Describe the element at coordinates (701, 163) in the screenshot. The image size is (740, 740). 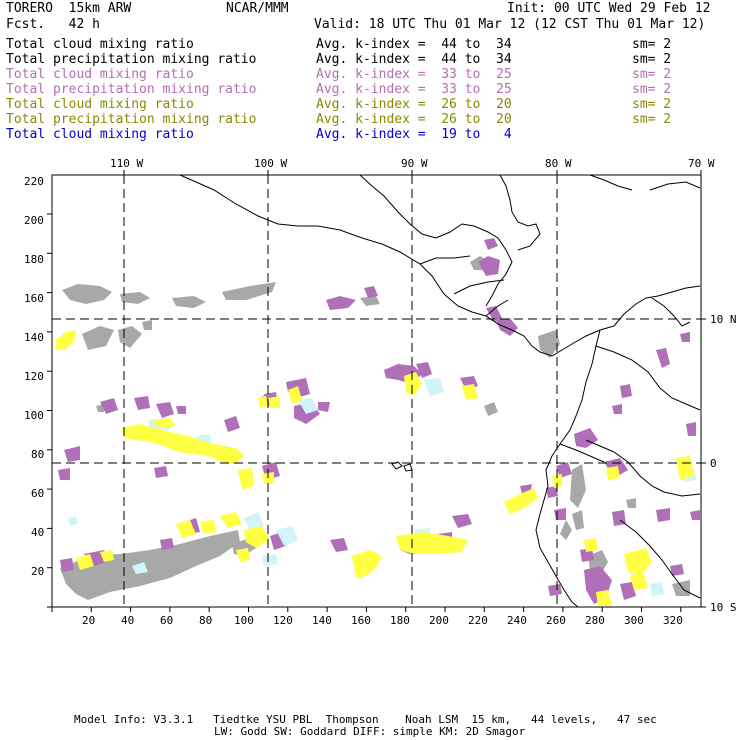
I see `top-axis-label: 70 W` at that location.